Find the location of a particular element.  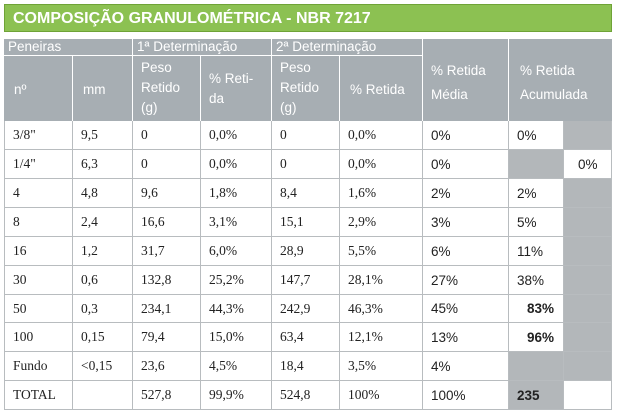

cell-no: 30 is located at coordinates (38, 280).